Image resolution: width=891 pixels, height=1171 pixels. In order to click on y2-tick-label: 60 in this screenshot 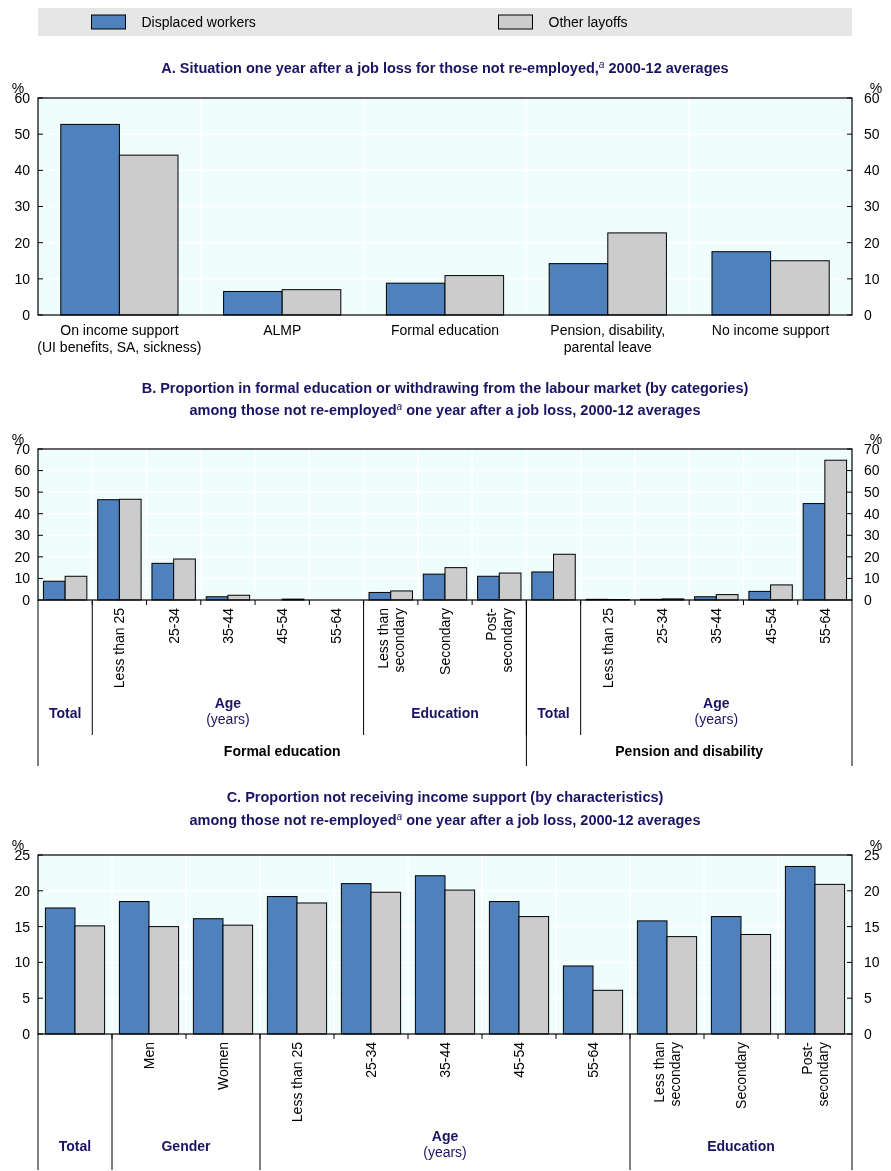, I will do `click(872, 470)`.